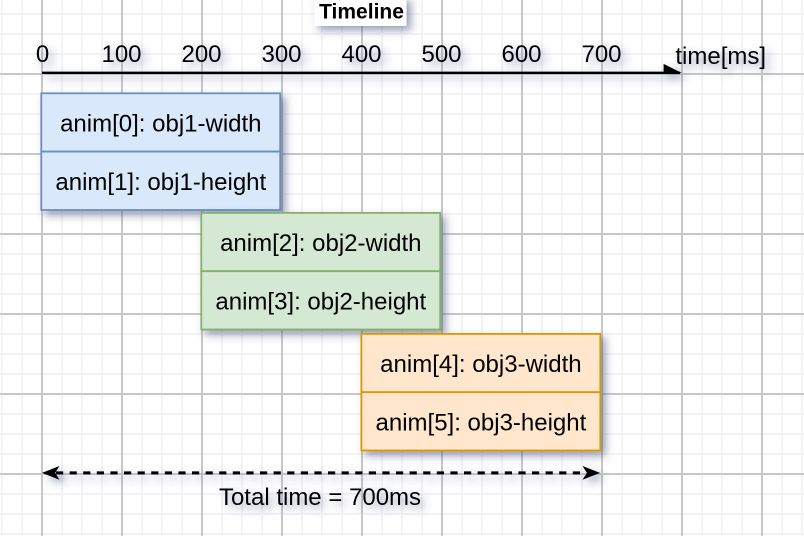 The image size is (804, 536). I want to click on svg-text: 200, so click(201, 54).